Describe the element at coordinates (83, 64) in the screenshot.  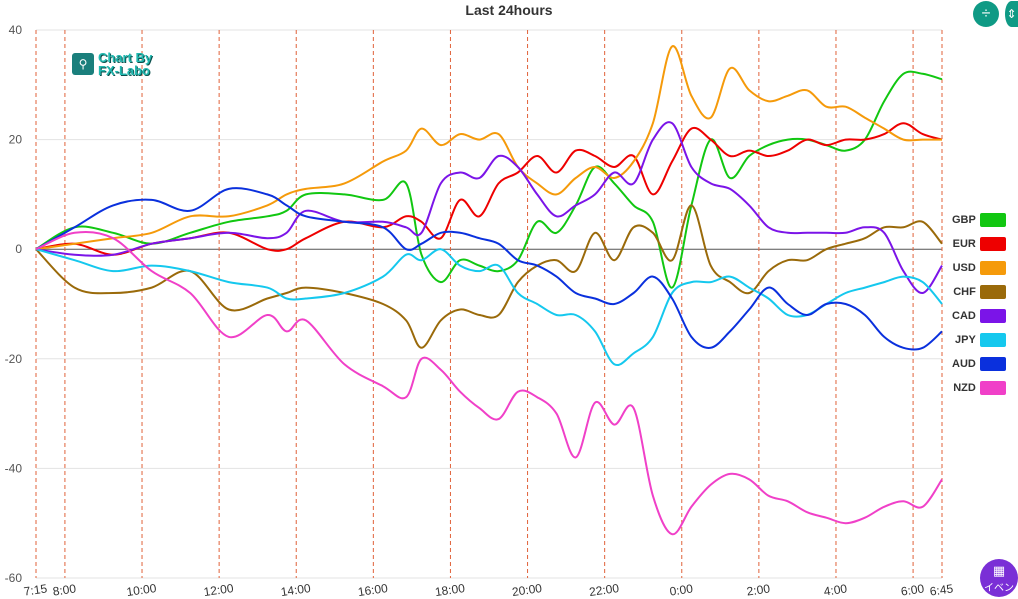
I see `chart-search-icon: ⚲` at that location.